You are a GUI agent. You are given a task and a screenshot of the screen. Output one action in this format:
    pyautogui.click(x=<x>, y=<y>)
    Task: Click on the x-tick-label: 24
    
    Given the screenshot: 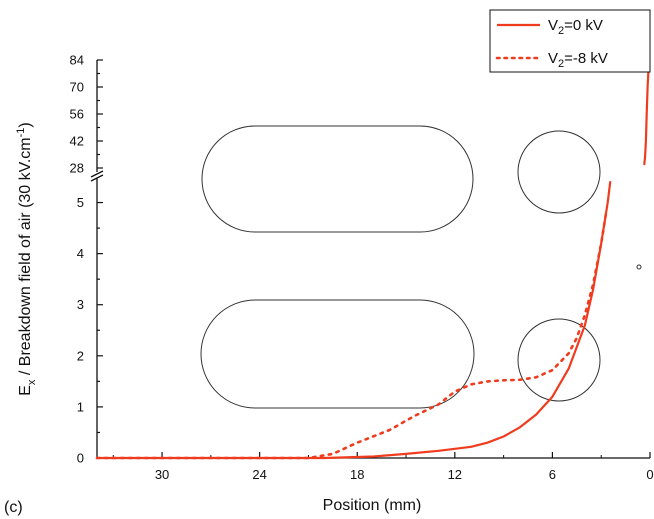 What is the action you would take?
    pyautogui.click(x=259, y=474)
    